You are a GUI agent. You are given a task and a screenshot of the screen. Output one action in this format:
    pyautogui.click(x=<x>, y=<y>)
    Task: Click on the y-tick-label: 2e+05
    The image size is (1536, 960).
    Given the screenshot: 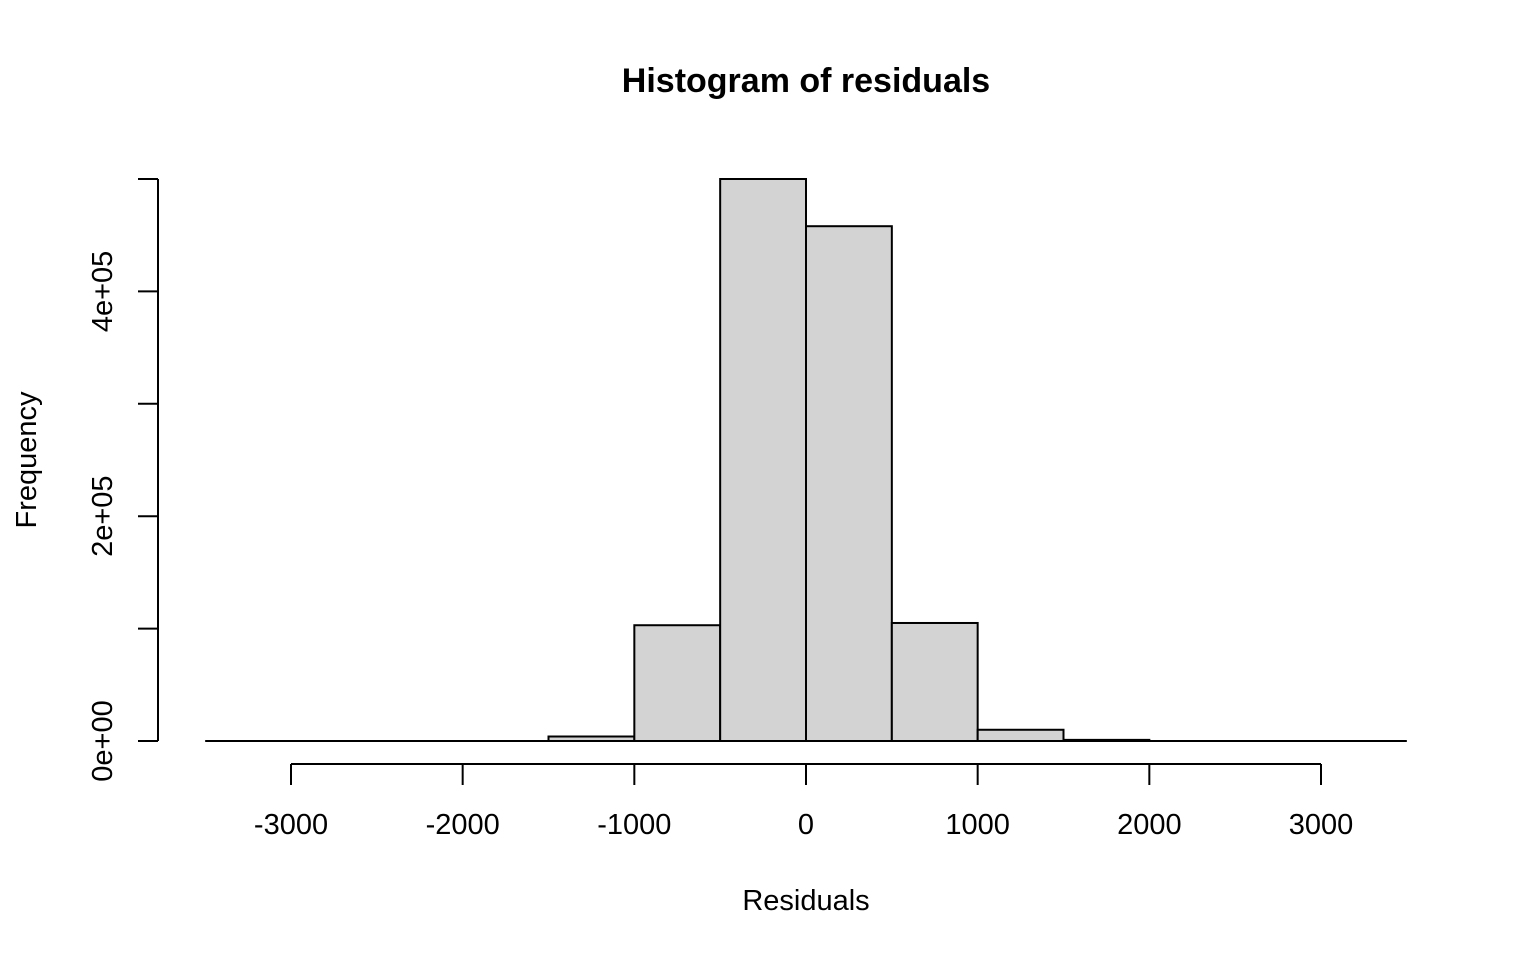 What is the action you would take?
    pyautogui.click(x=103, y=515)
    